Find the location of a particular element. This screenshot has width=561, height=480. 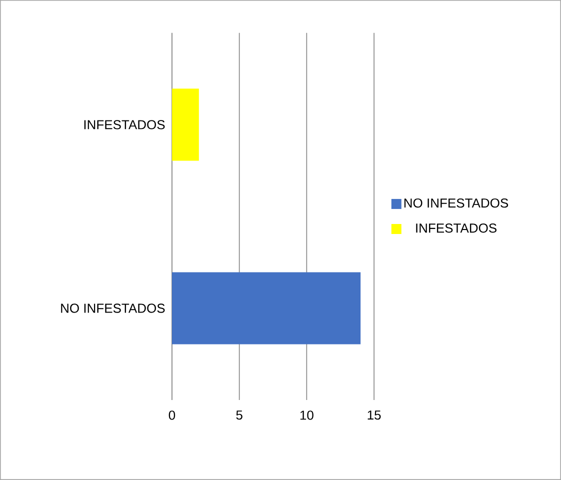

legend-label: INFESTADOS is located at coordinates (456, 228).